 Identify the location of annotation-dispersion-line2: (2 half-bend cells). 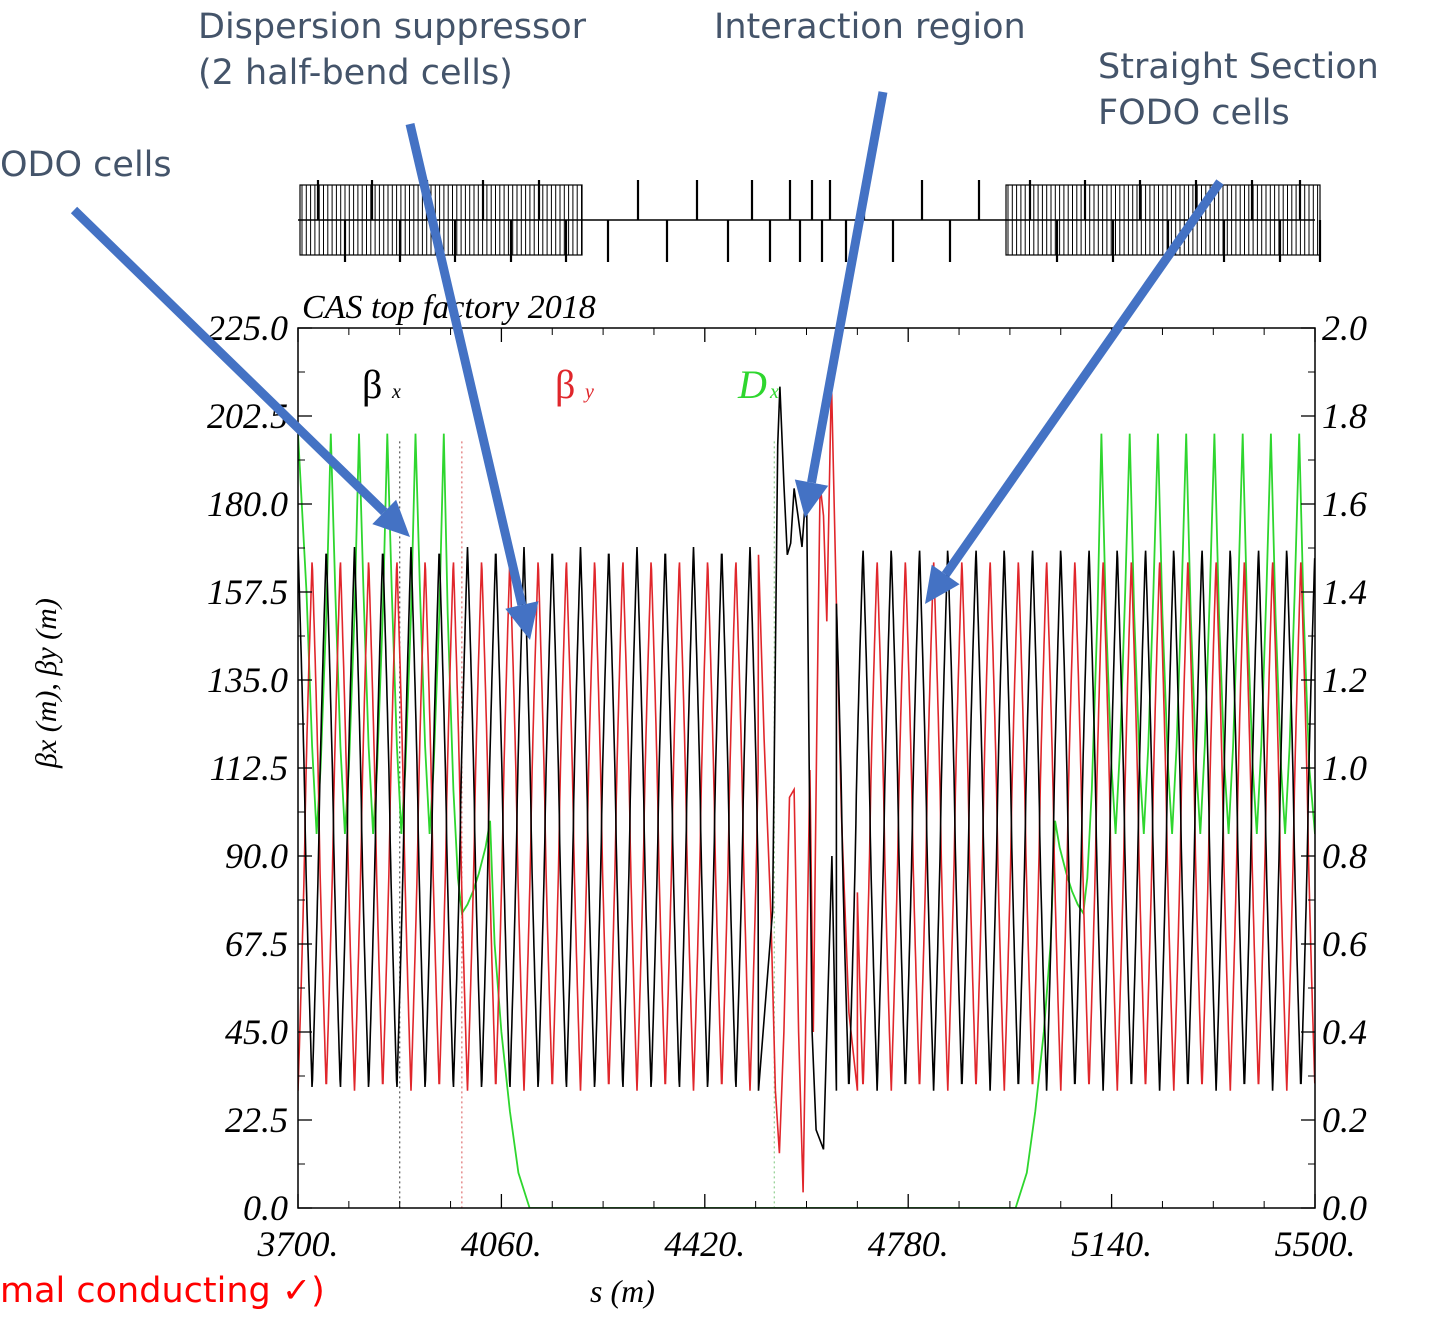
(355, 73).